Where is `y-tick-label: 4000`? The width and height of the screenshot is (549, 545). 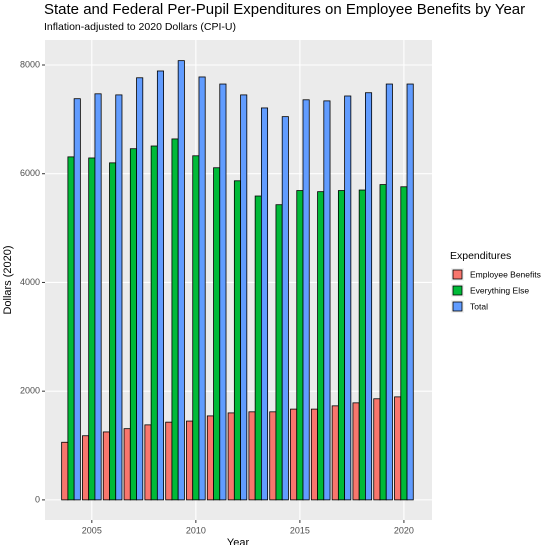 y-tick-label: 4000 is located at coordinates (30, 282).